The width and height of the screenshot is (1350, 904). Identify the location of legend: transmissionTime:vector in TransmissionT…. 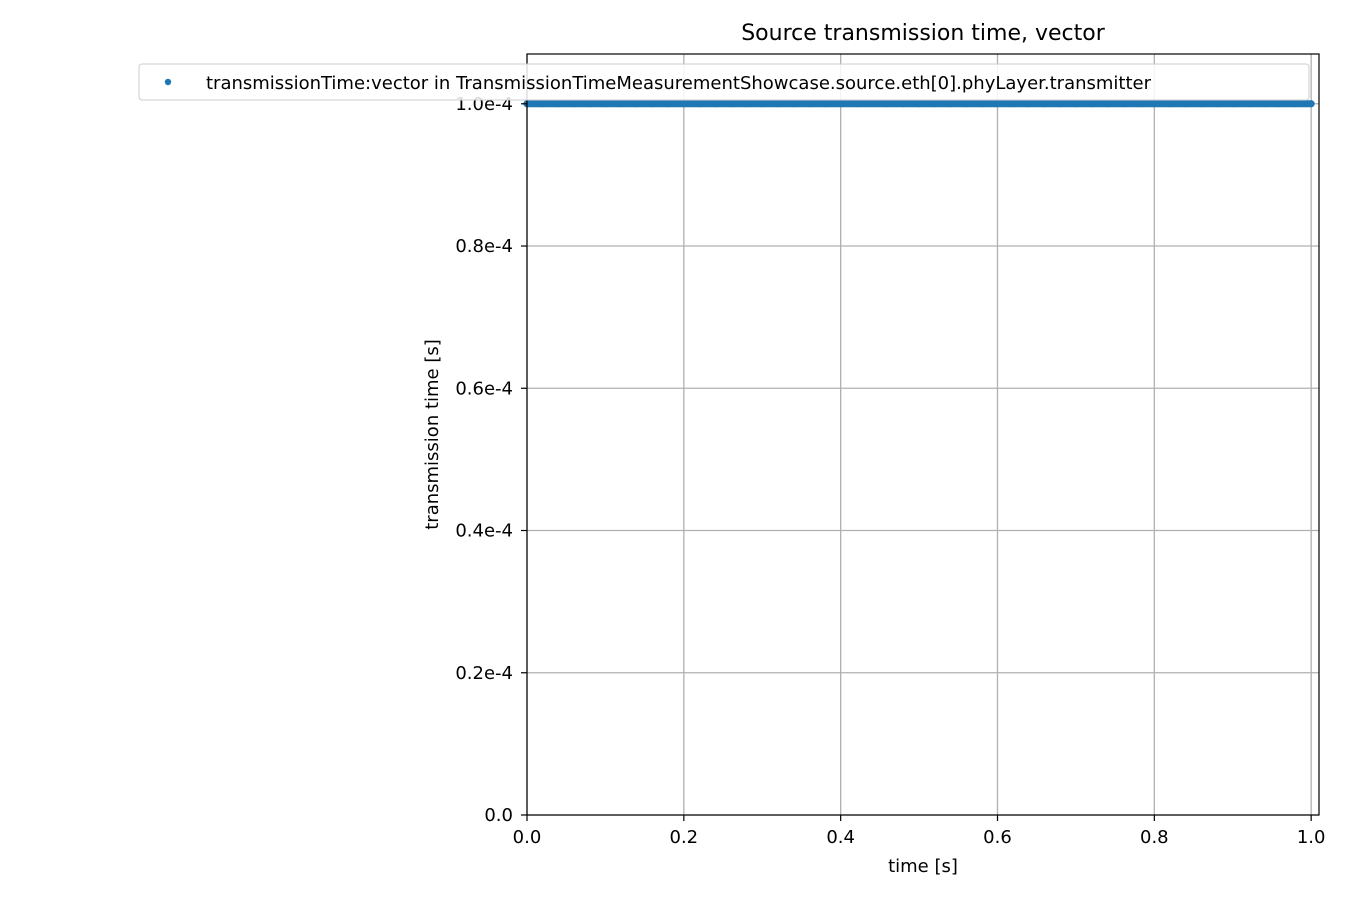
(724, 82).